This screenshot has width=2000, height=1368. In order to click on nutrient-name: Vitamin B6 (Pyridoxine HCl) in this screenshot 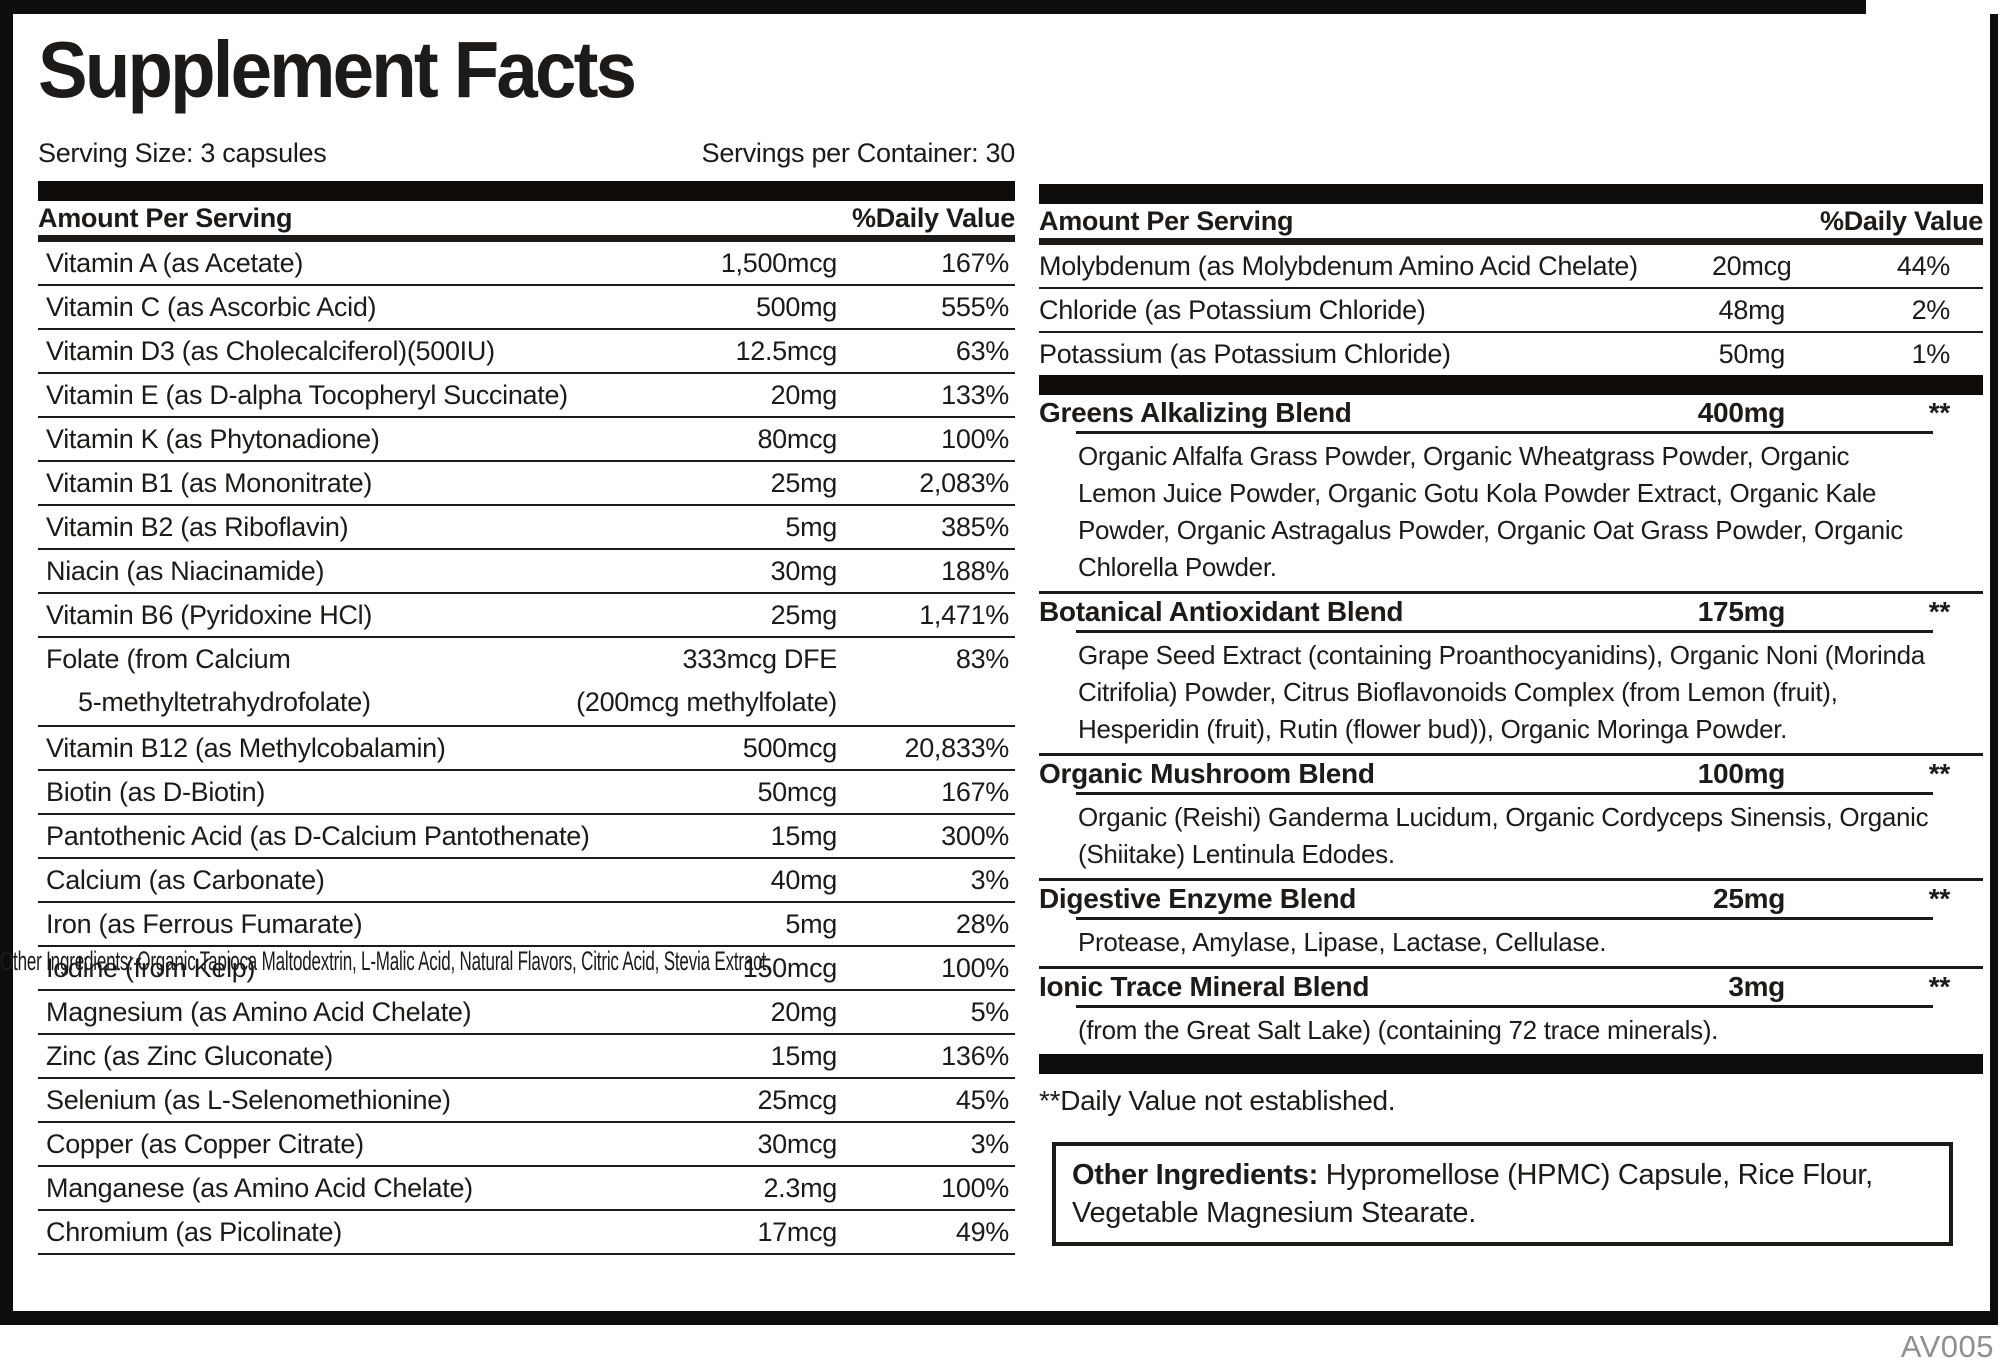, I will do `click(209, 614)`.